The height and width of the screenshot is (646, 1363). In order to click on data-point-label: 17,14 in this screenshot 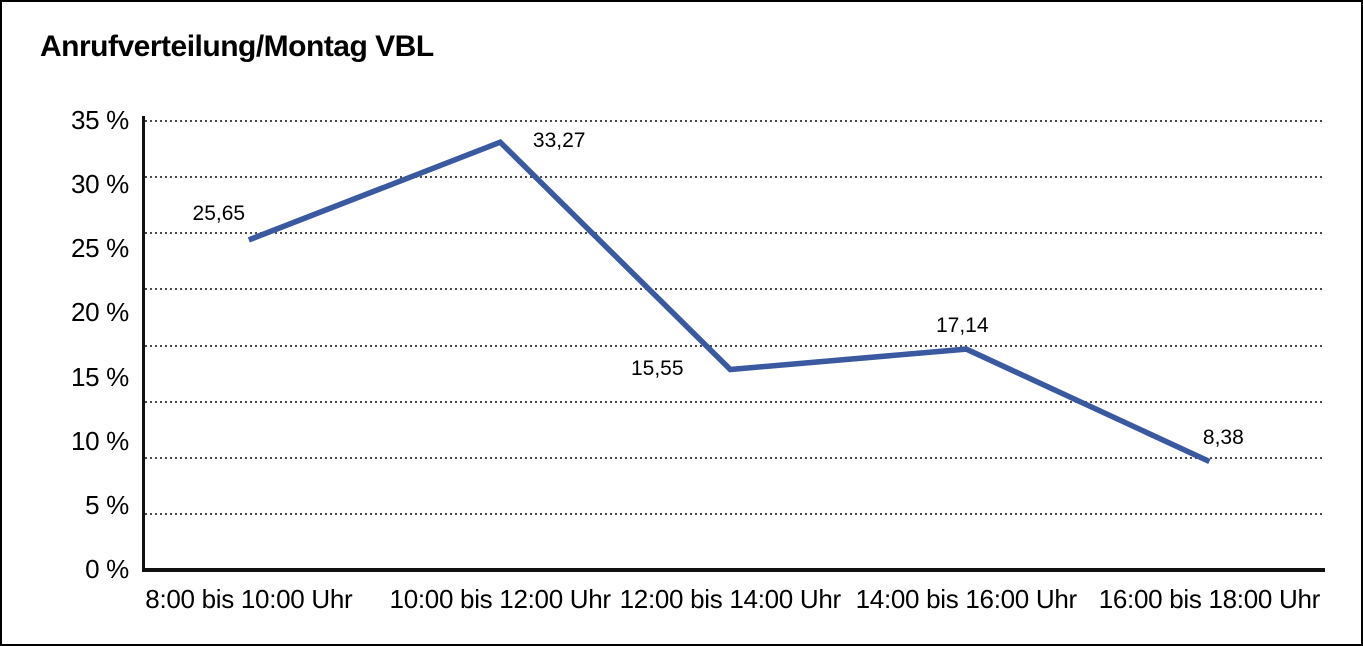, I will do `click(962, 326)`.